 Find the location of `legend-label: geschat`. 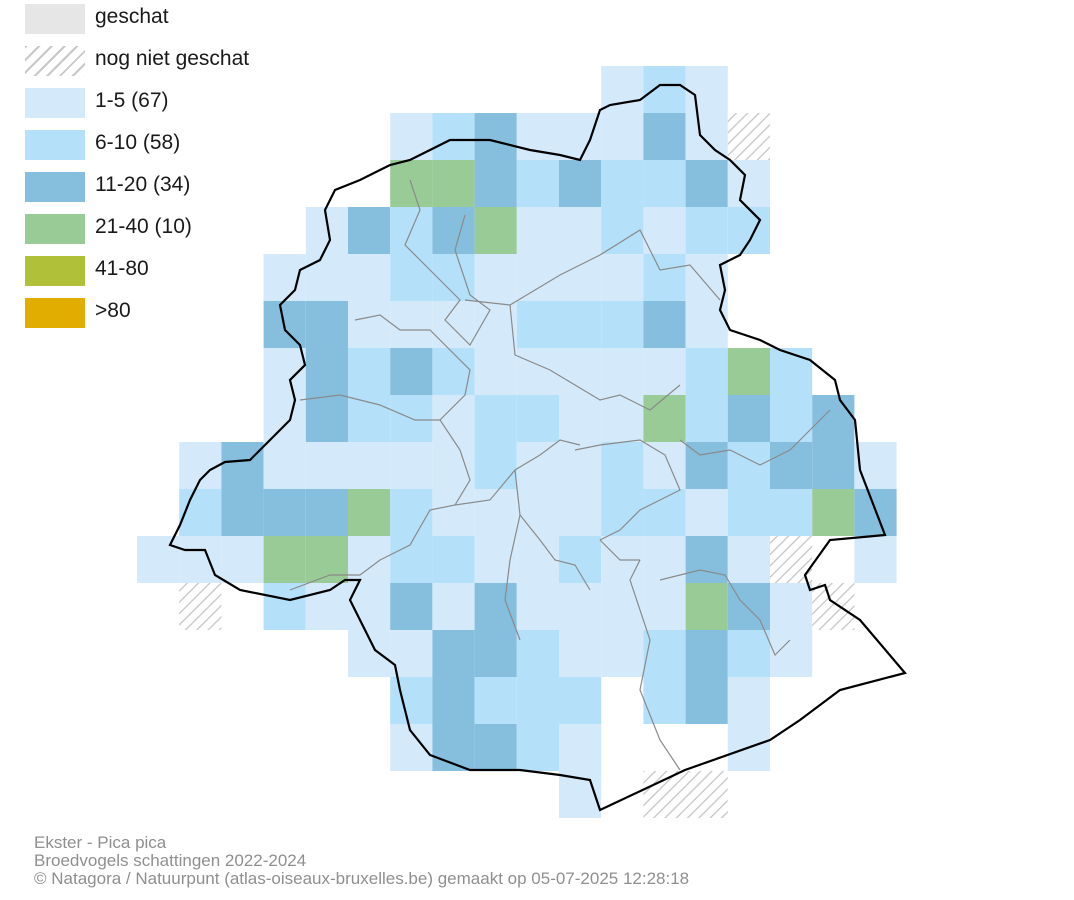

legend-label: geschat is located at coordinates (132, 16).